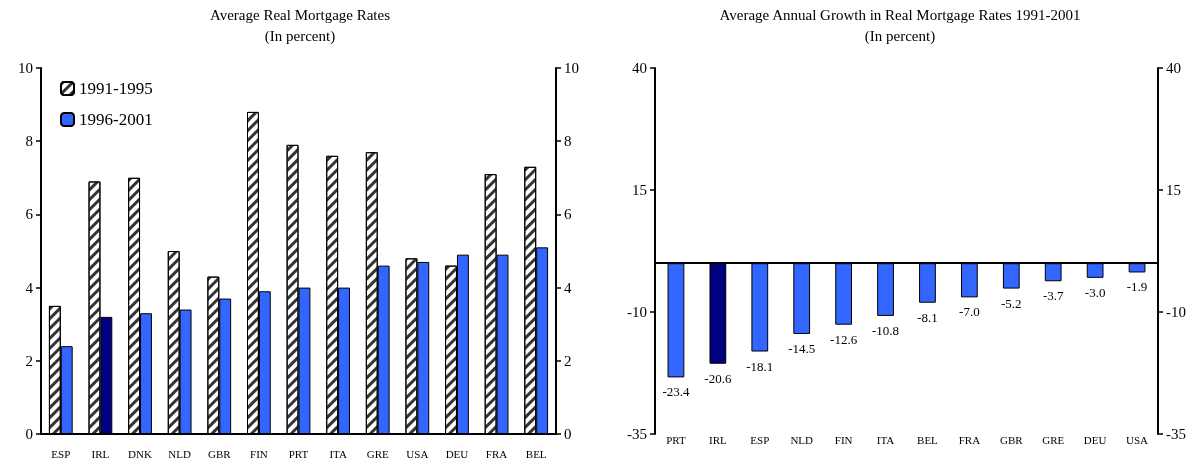 This screenshot has height=467, width=1201. Describe the element at coordinates (885, 330) in the screenshot. I see `data-label: -10.8` at that location.